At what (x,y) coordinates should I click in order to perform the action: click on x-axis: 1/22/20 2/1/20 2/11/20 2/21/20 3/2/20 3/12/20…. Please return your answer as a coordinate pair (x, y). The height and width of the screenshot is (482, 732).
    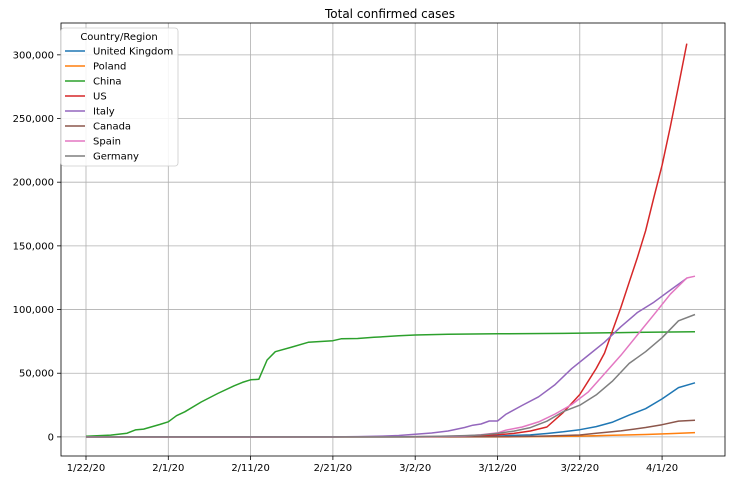
    Looking at the image, I should click on (372, 465).